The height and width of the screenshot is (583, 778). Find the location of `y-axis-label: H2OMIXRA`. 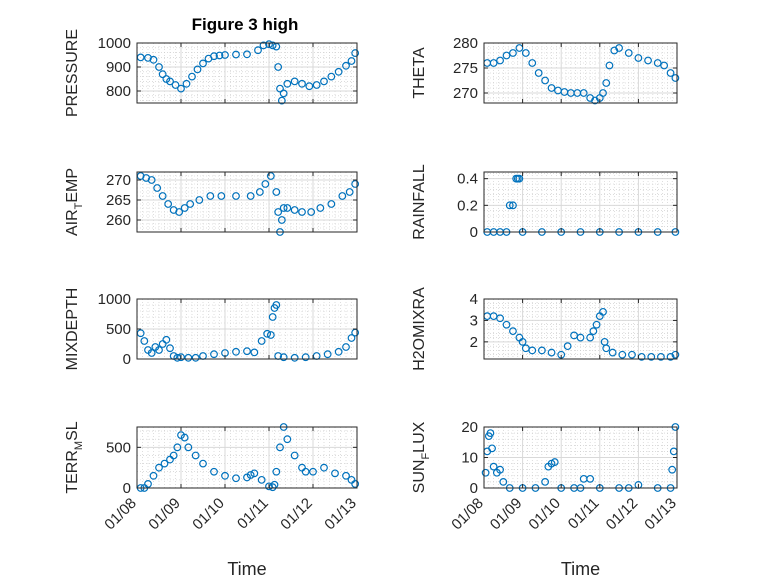

y-axis-label: H2OMIXRA is located at coordinates (419, 329).